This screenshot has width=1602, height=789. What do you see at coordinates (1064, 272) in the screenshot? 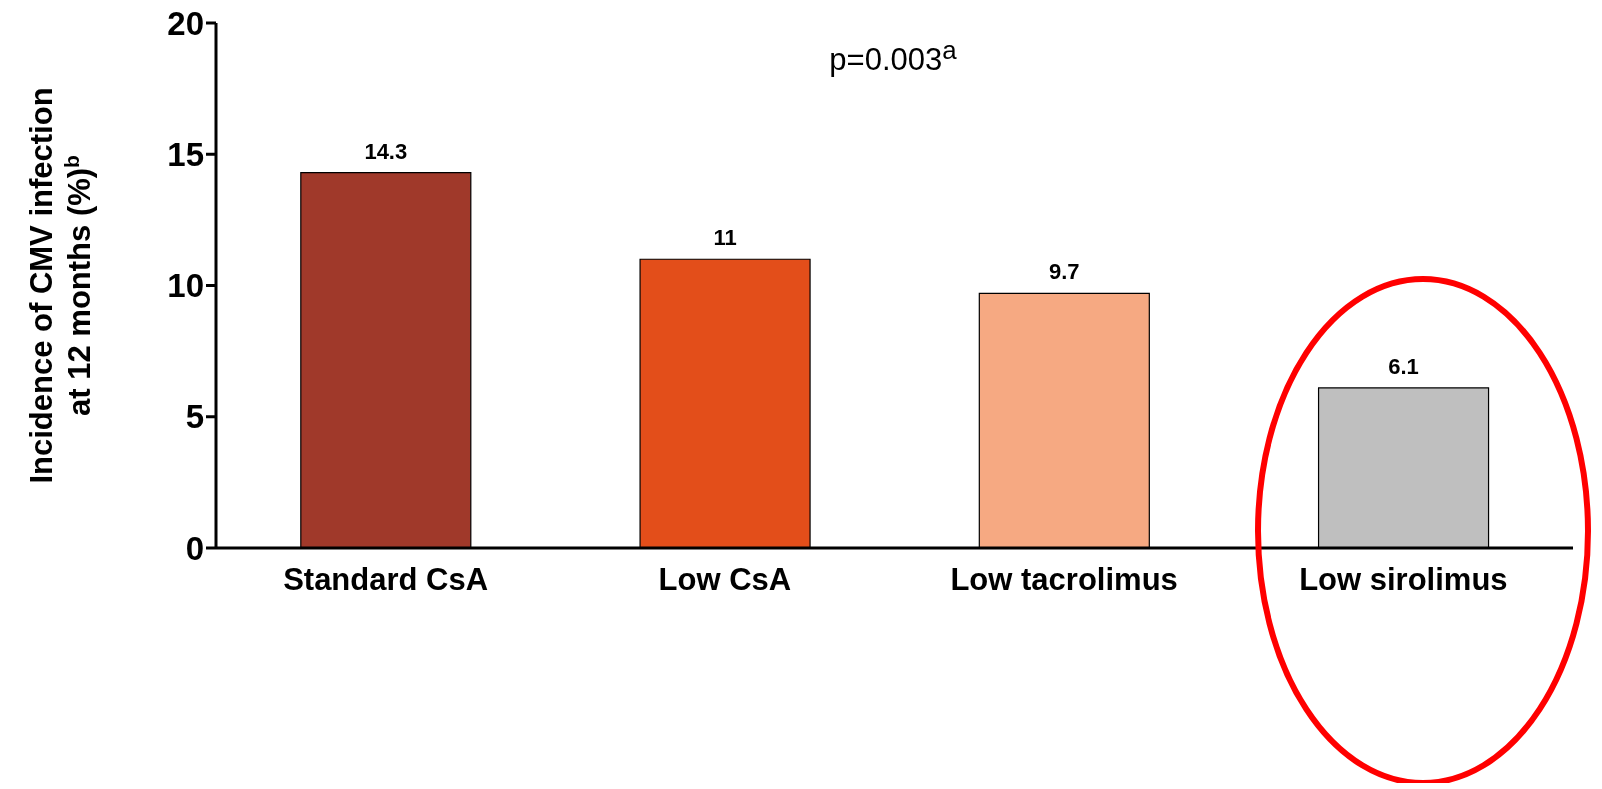
I see `data-label: 9.7` at bounding box center [1064, 272].